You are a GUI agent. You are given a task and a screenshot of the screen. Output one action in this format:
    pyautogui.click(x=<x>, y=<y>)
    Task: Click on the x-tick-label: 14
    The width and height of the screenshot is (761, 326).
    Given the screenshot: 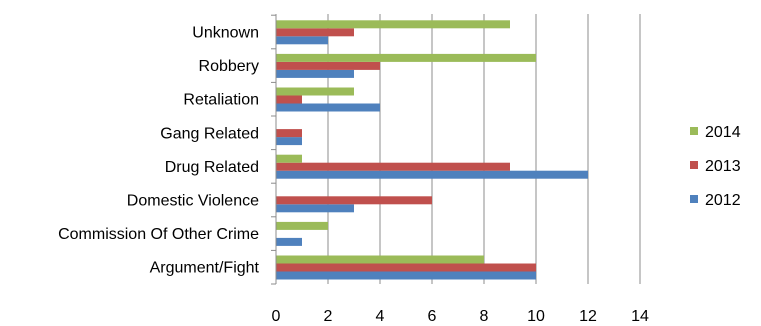 What is the action you would take?
    pyautogui.click(x=640, y=316)
    